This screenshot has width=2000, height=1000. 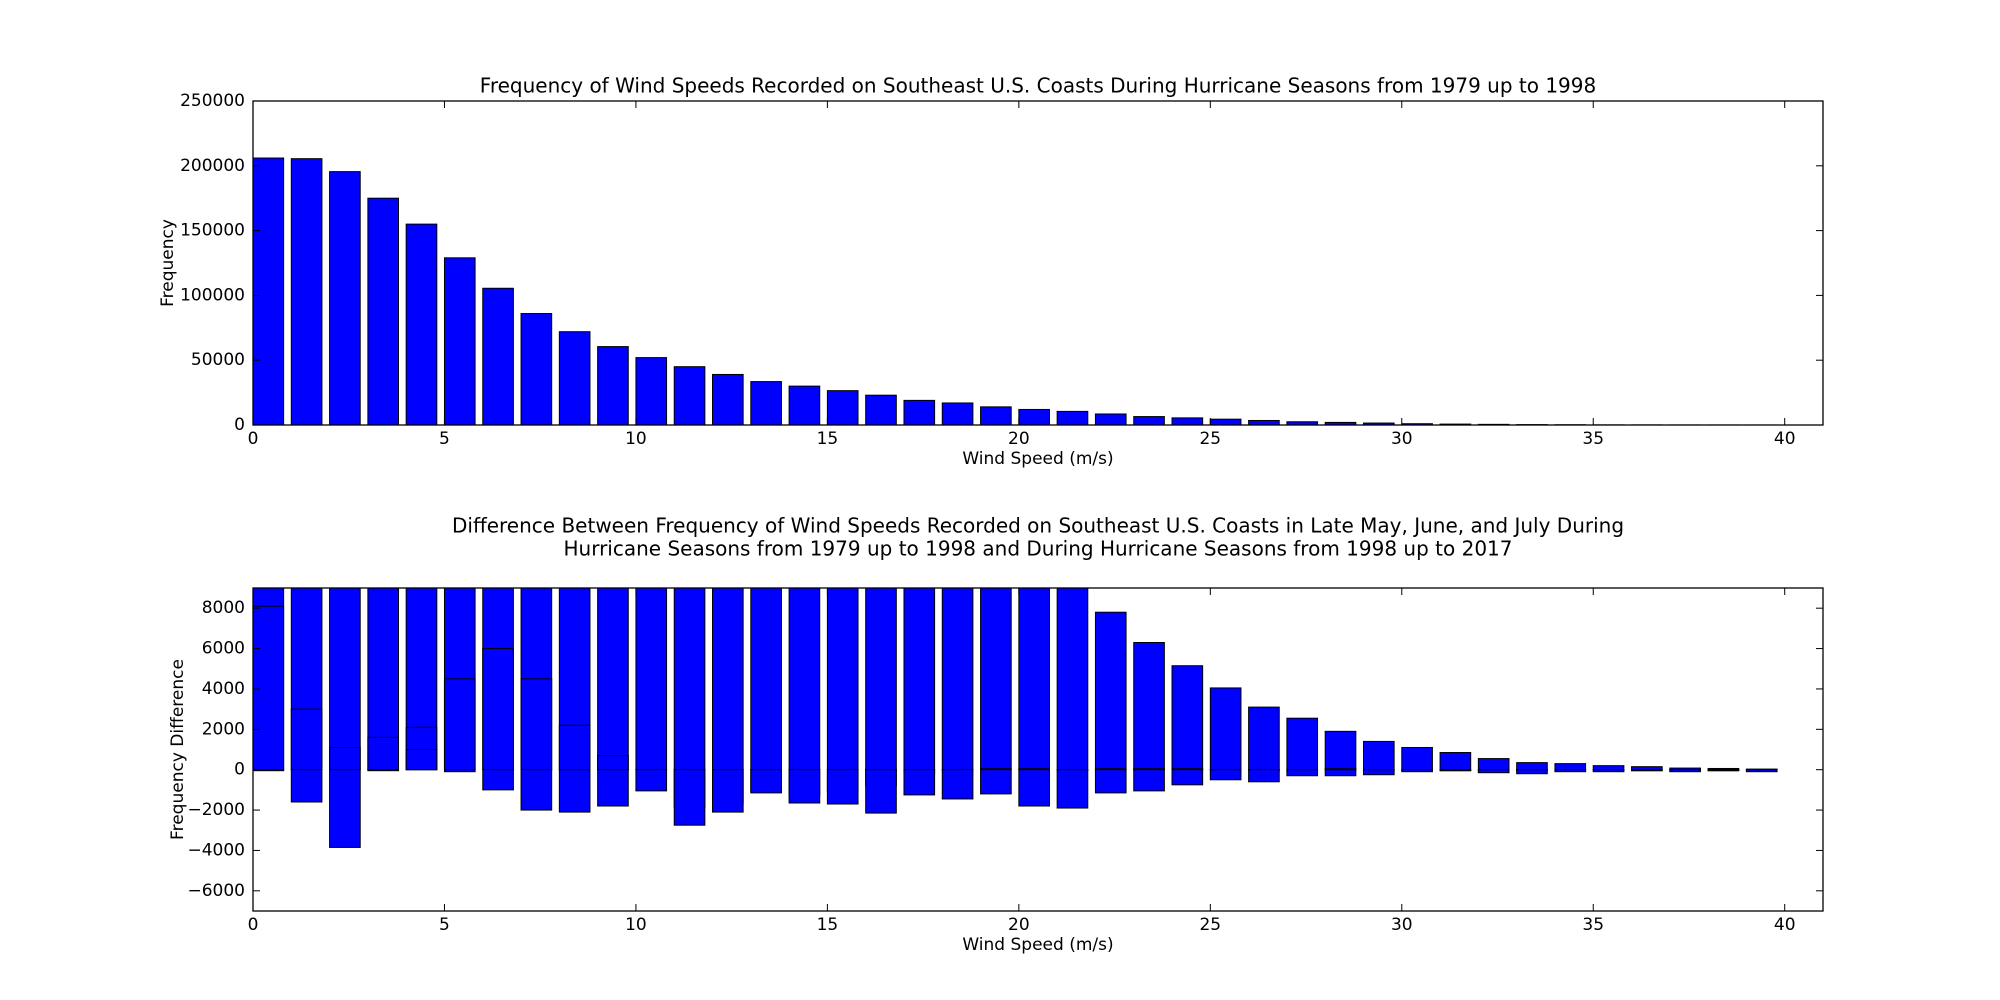 I want to click on y-tick-label: 6000, so click(x=223, y=649).